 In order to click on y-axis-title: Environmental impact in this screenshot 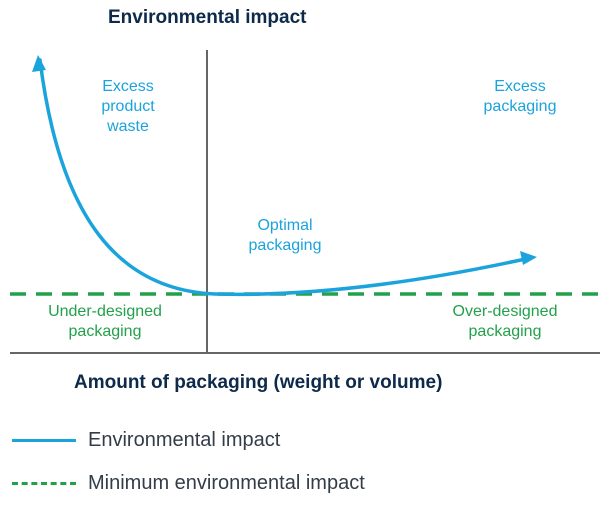, I will do `click(207, 17)`.